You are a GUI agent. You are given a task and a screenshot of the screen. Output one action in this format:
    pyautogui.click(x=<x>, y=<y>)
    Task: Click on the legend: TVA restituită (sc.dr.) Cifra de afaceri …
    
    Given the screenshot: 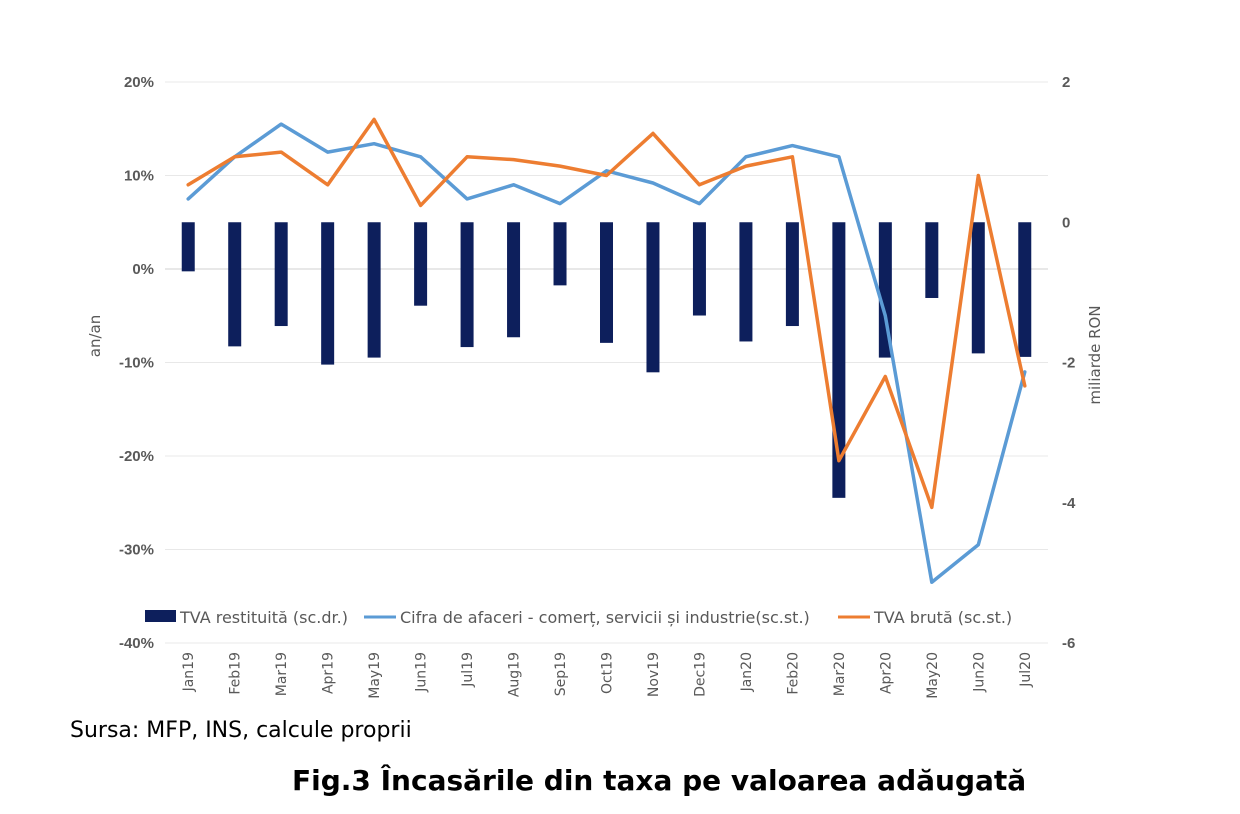 What is the action you would take?
    pyautogui.click(x=578, y=617)
    